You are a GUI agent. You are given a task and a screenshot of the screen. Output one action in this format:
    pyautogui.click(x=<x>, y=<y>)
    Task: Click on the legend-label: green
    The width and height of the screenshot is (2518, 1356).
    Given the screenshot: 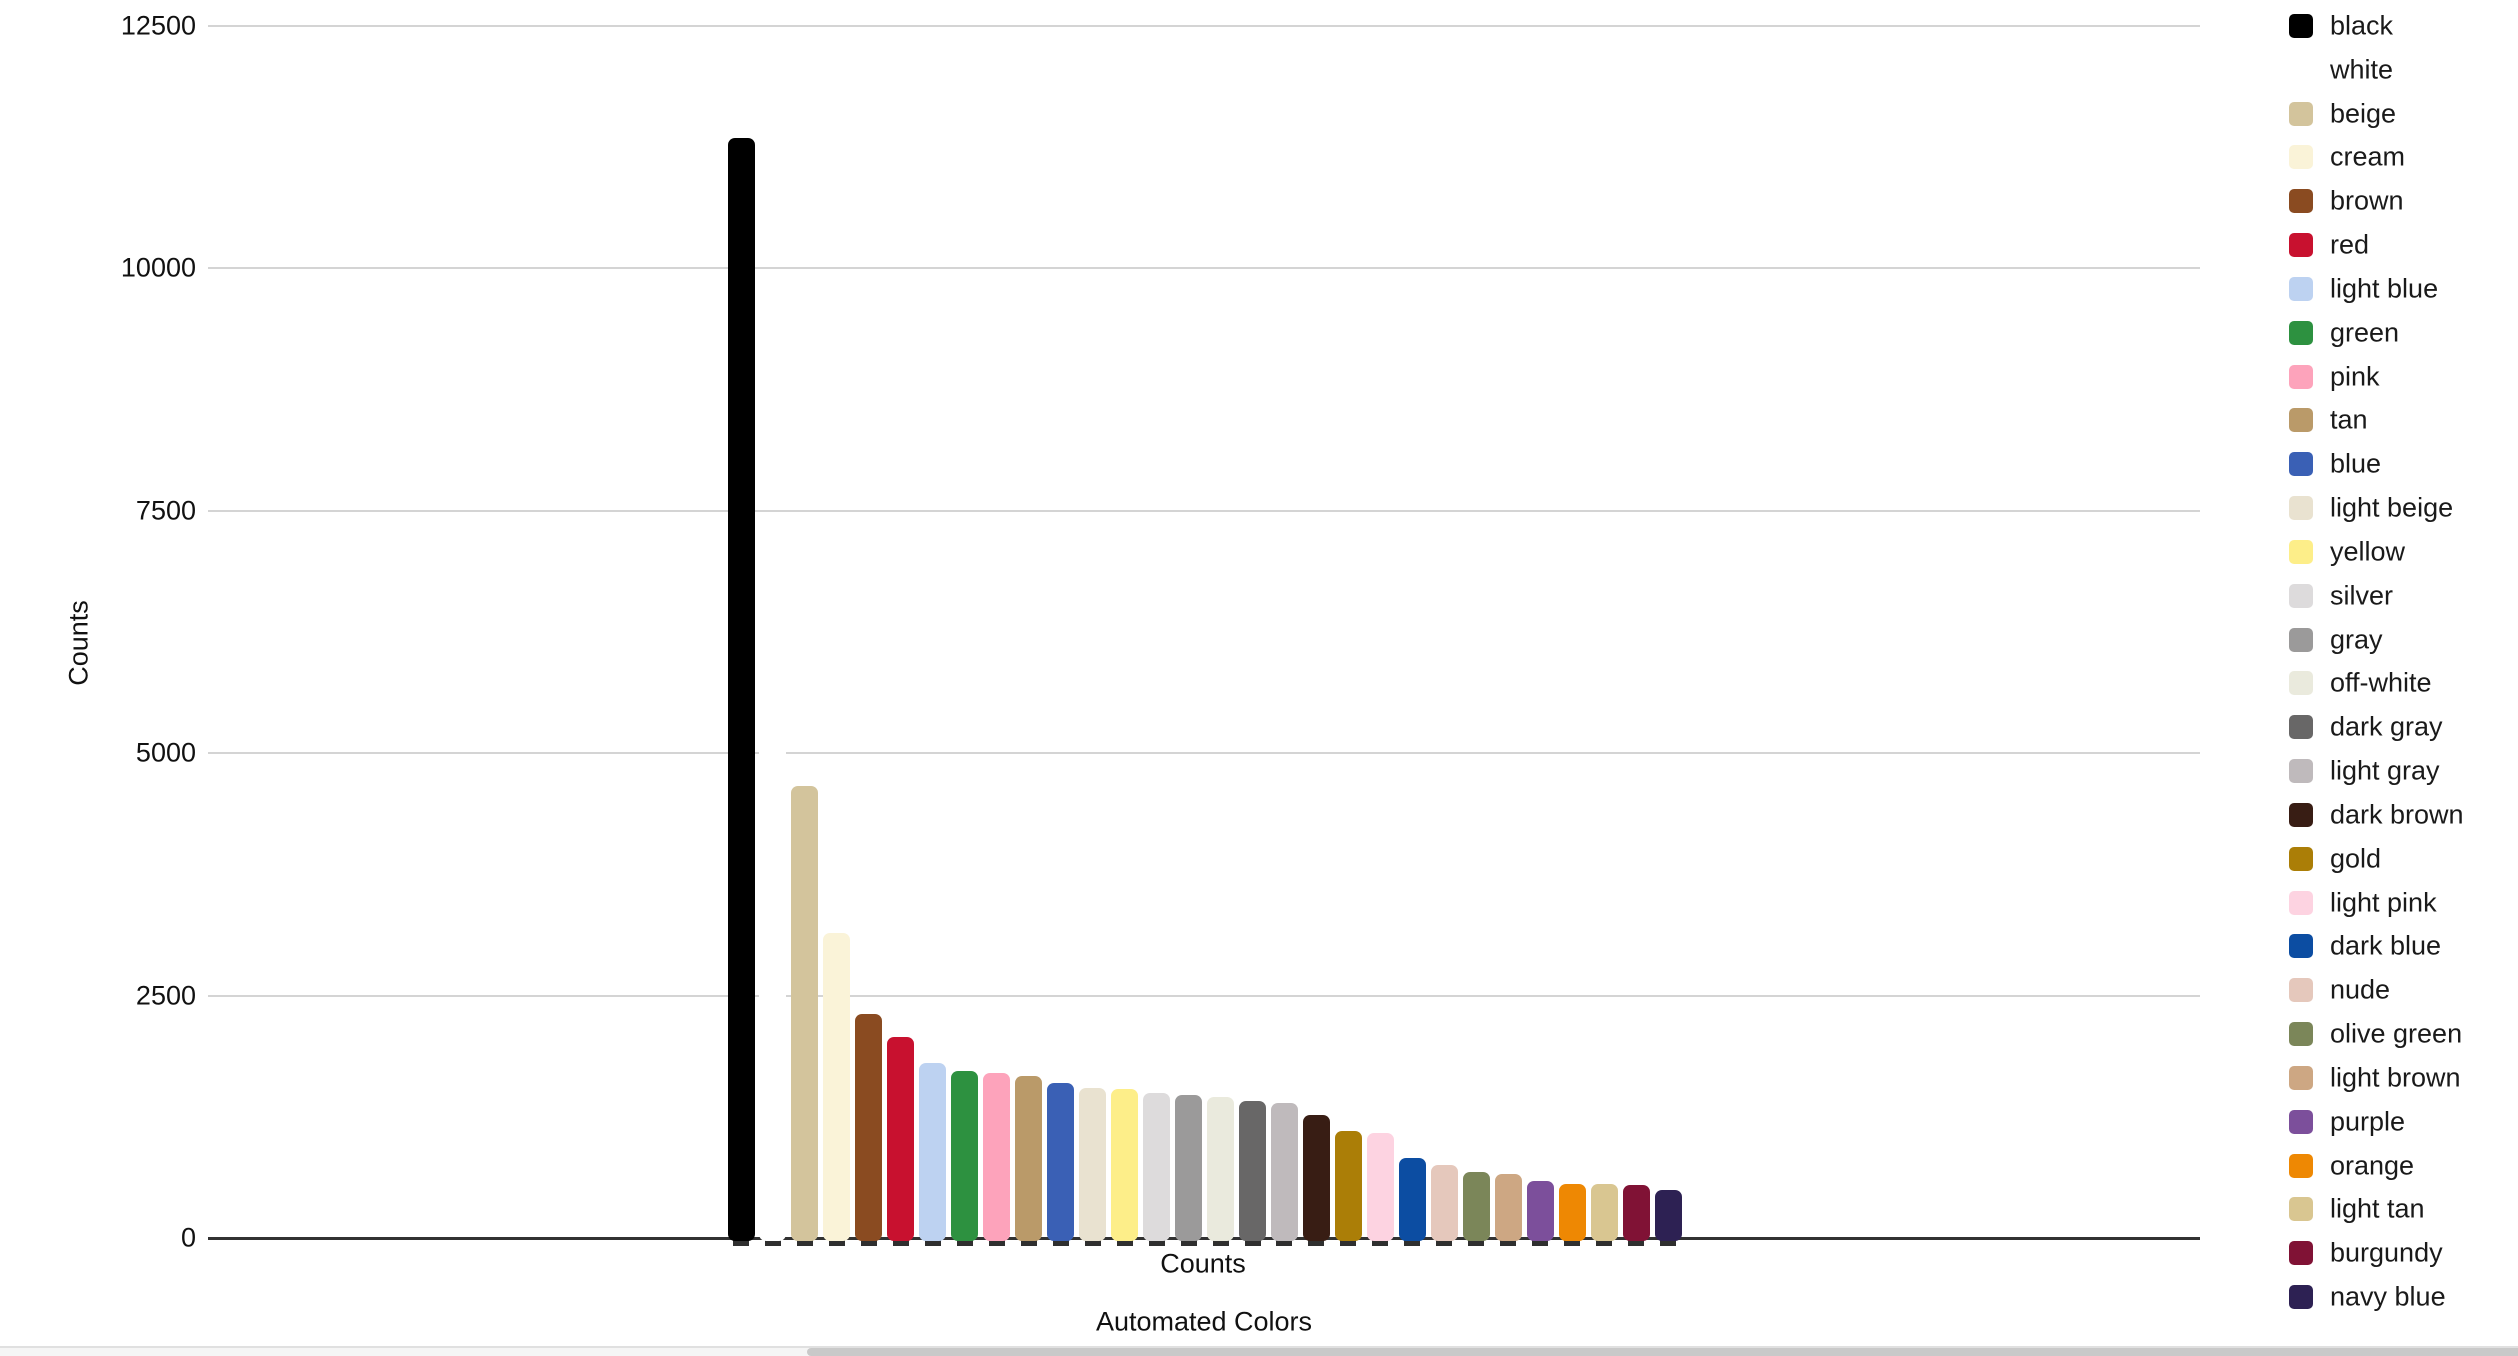 What is the action you would take?
    pyautogui.click(x=2365, y=332)
    